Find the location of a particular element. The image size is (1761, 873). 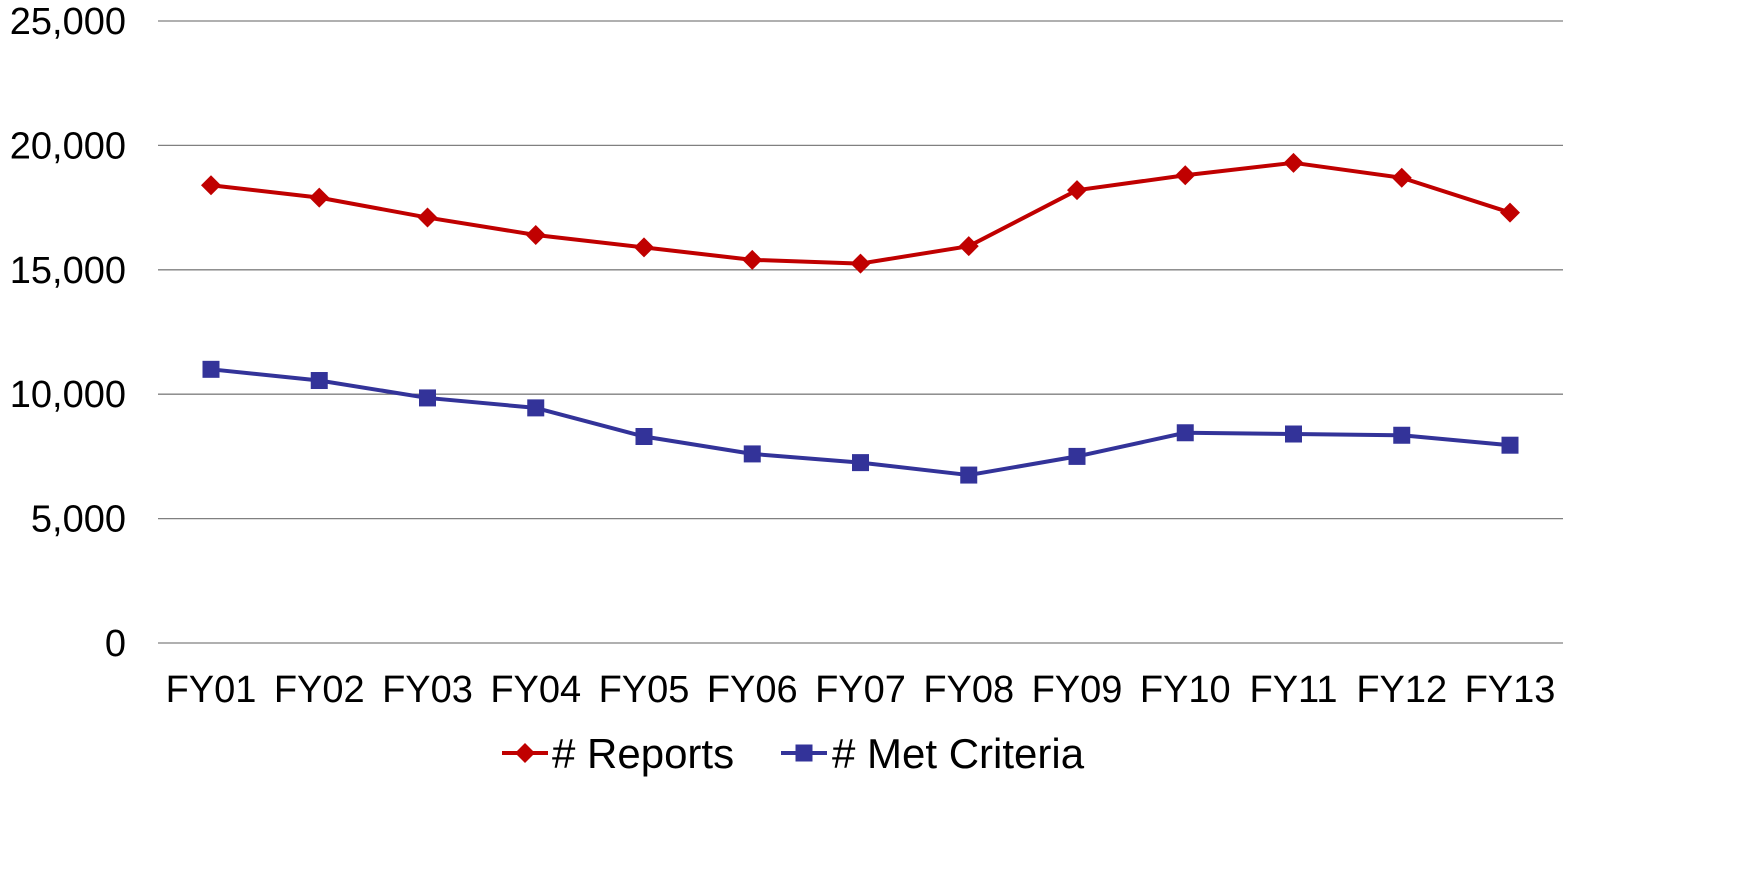

x-tick-label: FY07 is located at coordinates (860, 690).